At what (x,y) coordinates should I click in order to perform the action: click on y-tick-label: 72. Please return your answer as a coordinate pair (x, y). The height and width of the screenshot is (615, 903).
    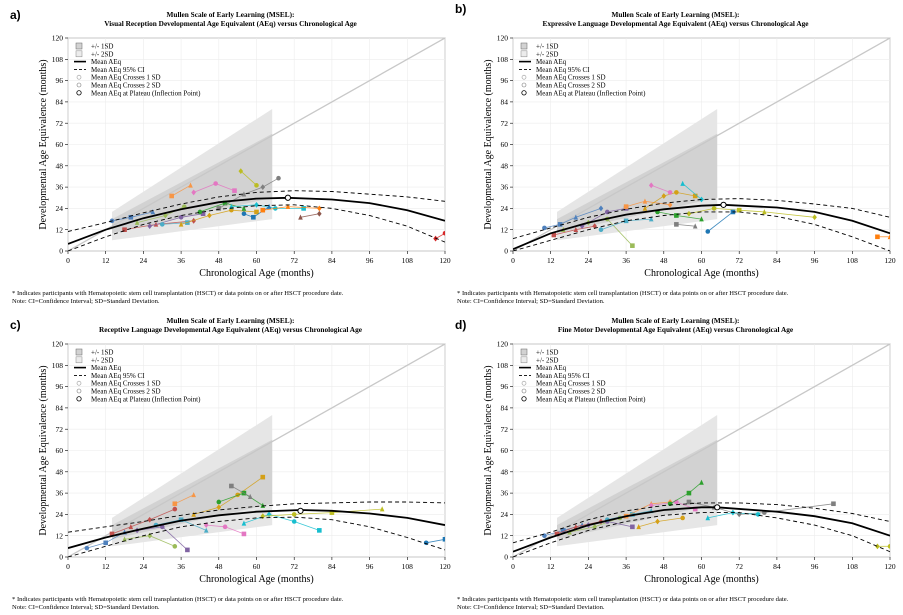
    Looking at the image, I should click on (505, 123).